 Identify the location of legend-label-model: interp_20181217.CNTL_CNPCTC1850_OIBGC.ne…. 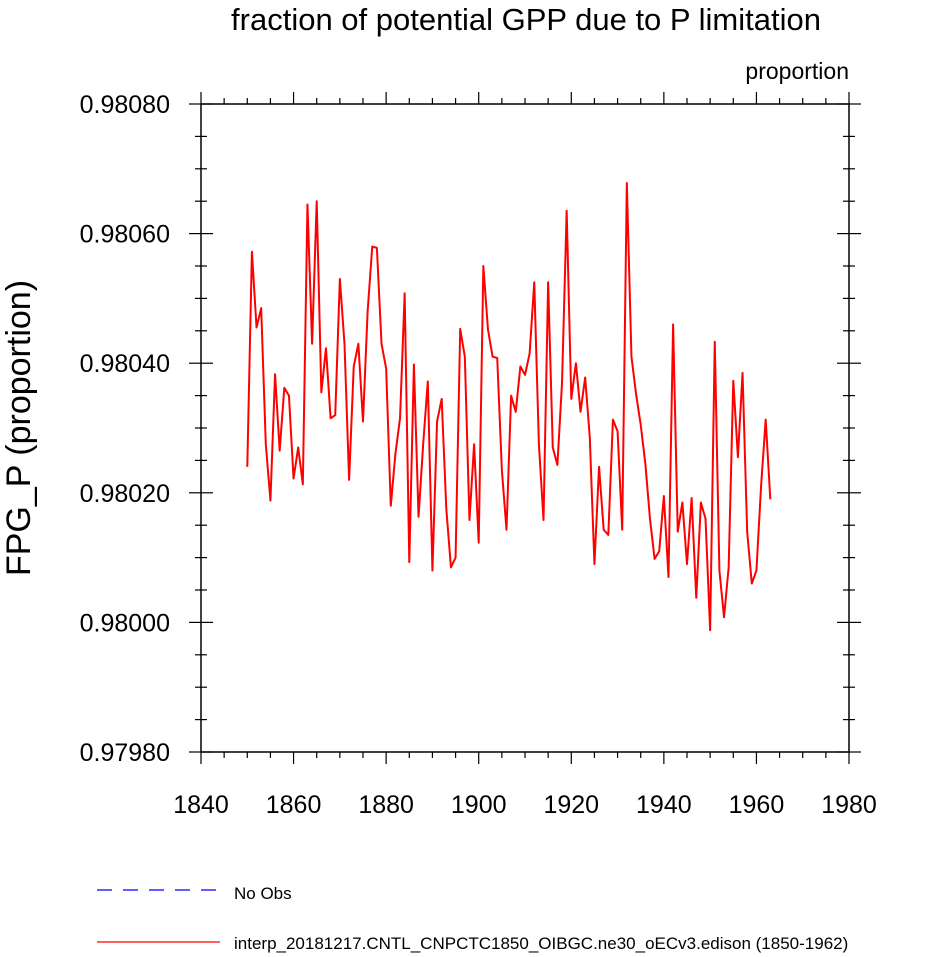
(541, 943).